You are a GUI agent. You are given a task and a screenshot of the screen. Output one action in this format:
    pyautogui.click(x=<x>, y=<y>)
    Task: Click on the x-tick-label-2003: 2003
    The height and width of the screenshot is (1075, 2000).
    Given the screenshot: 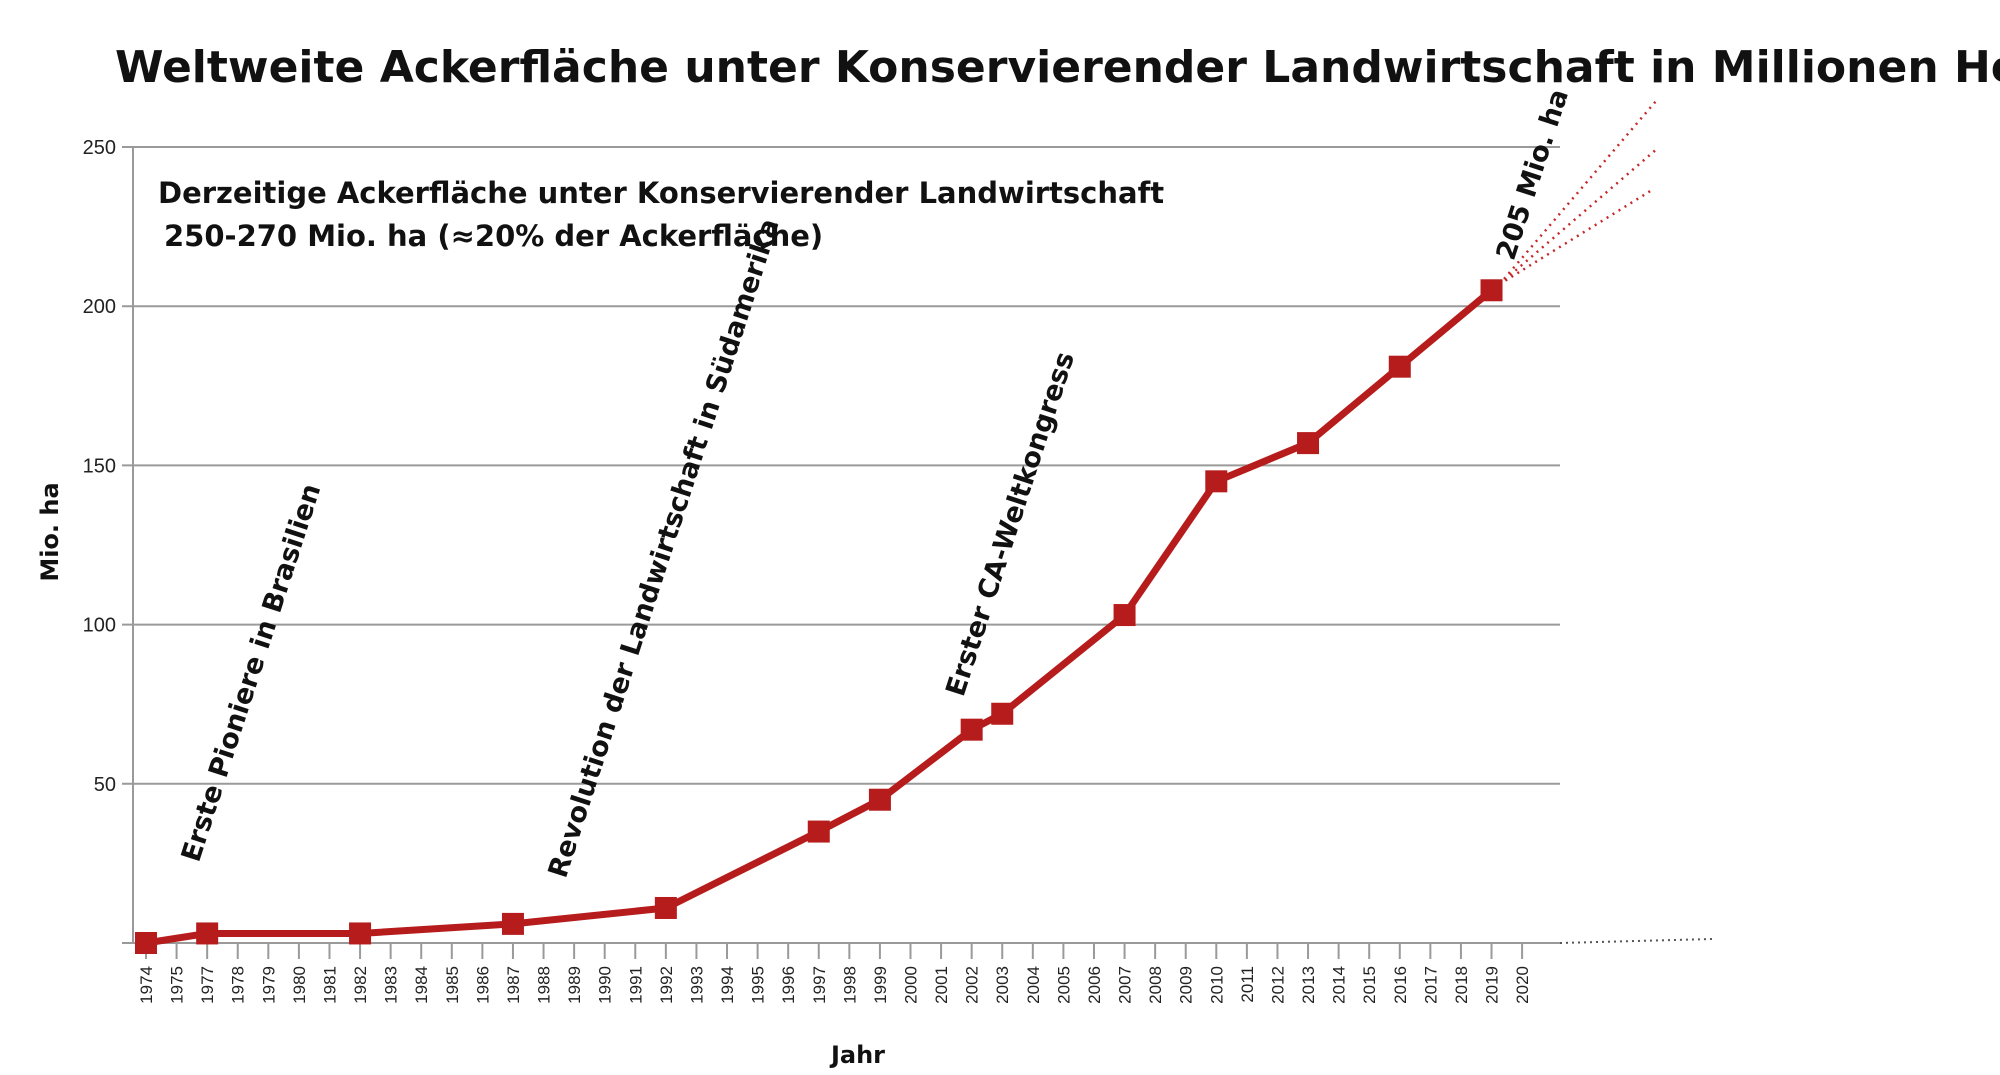 What is the action you would take?
    pyautogui.click(x=1002, y=985)
    